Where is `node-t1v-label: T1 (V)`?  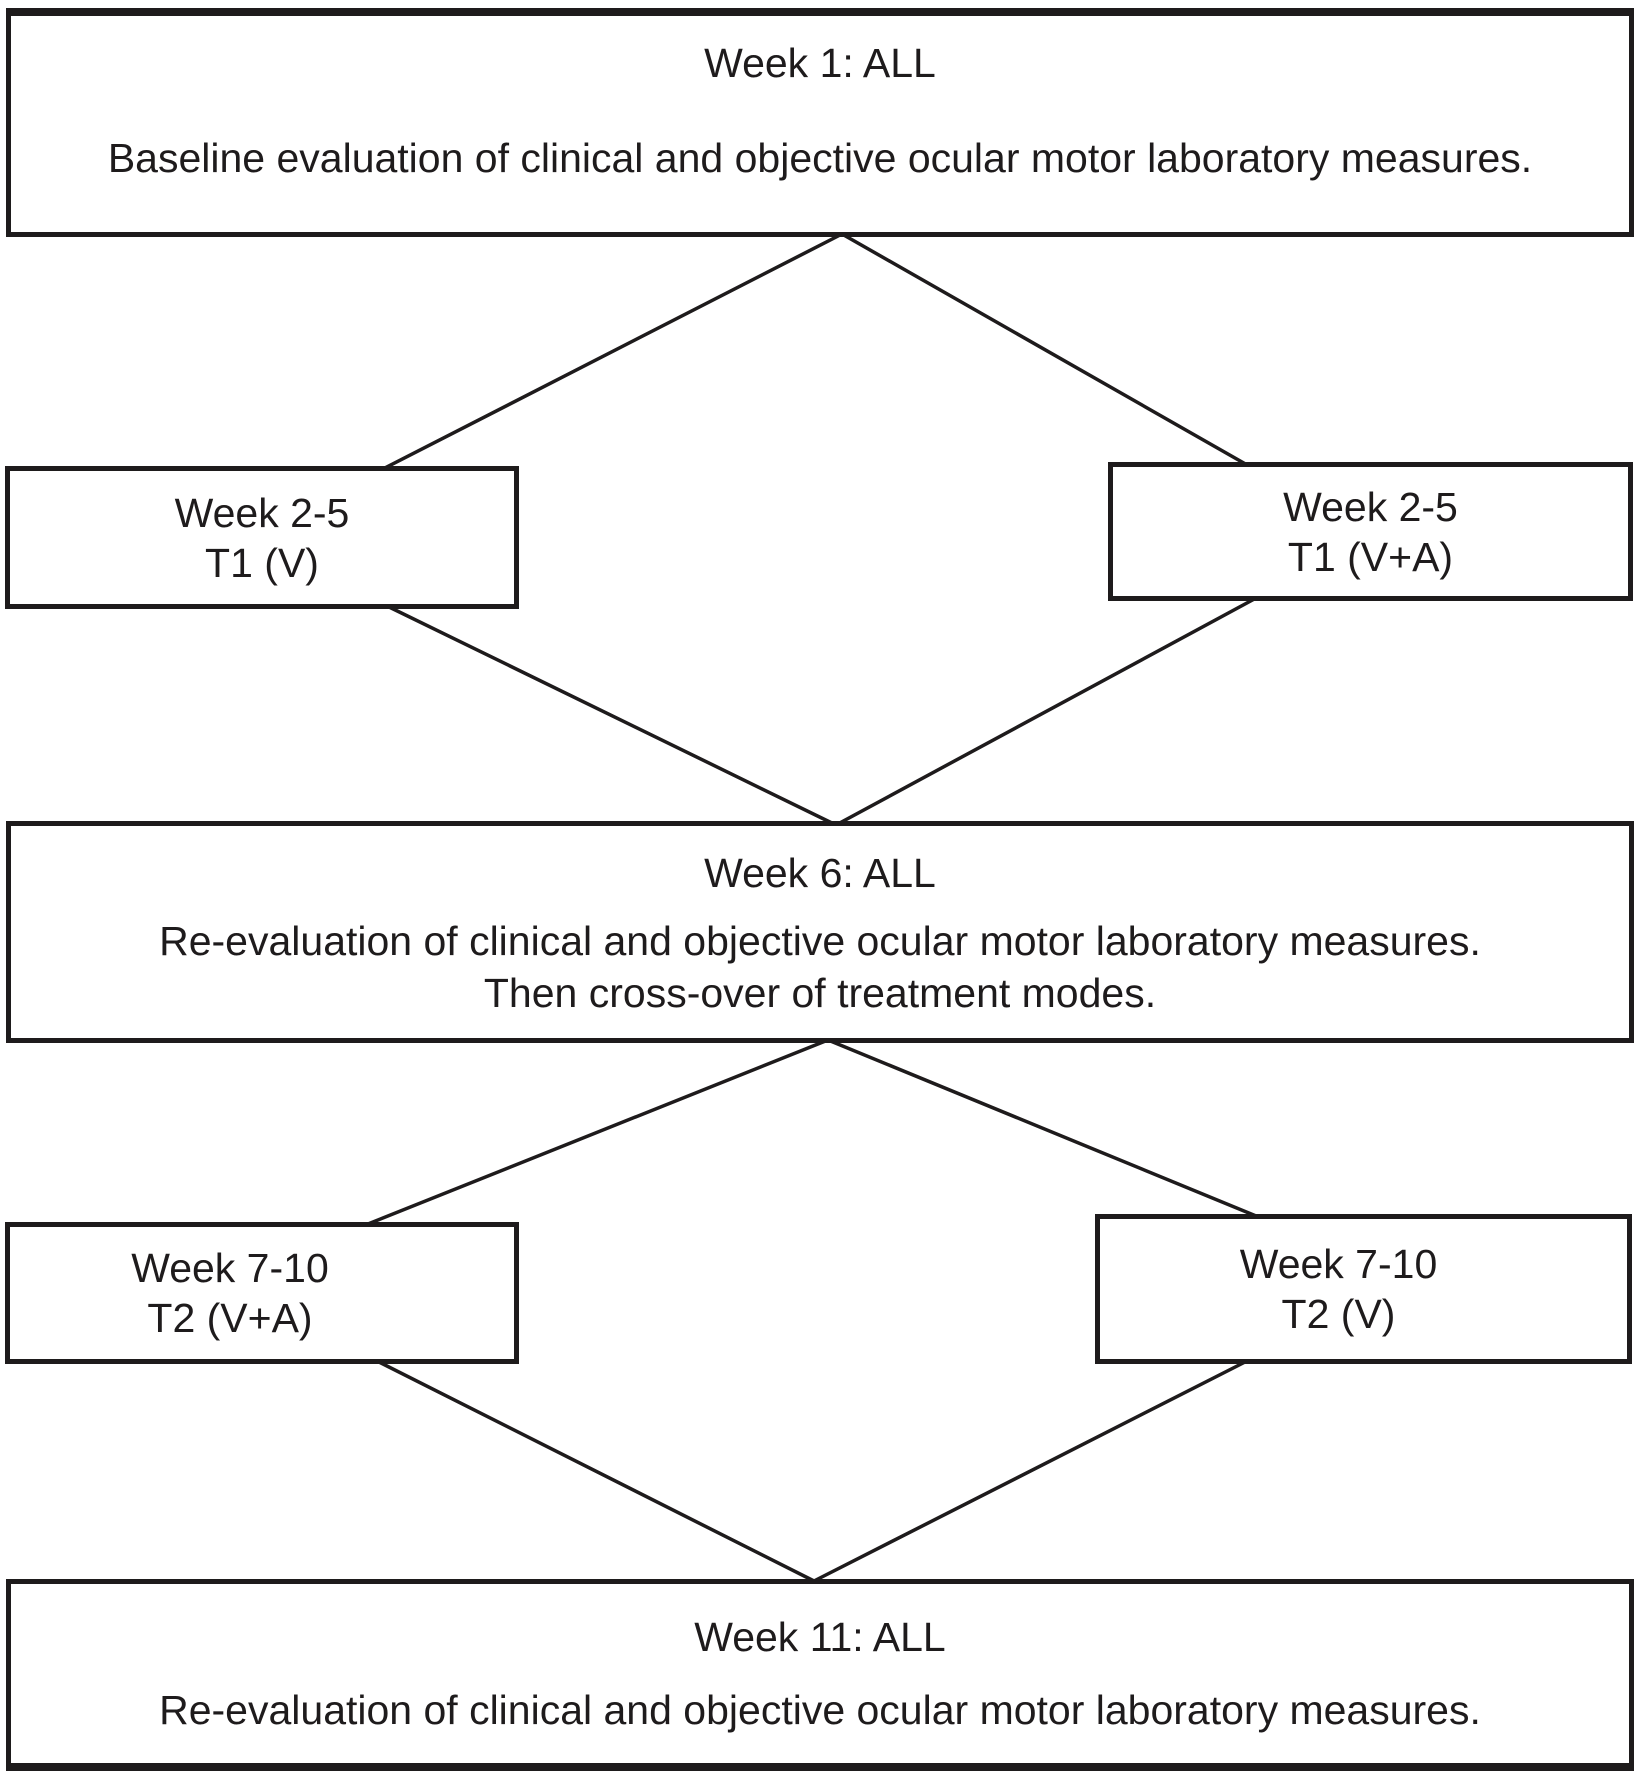 node-t1v-label: T1 (V) is located at coordinates (262, 562).